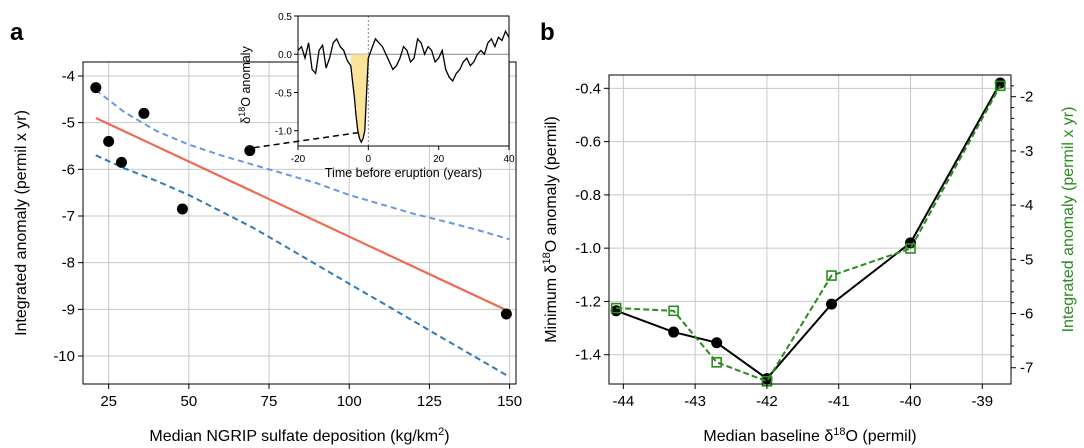  I want to click on y-tick-label: -1.2, so click(588, 301).